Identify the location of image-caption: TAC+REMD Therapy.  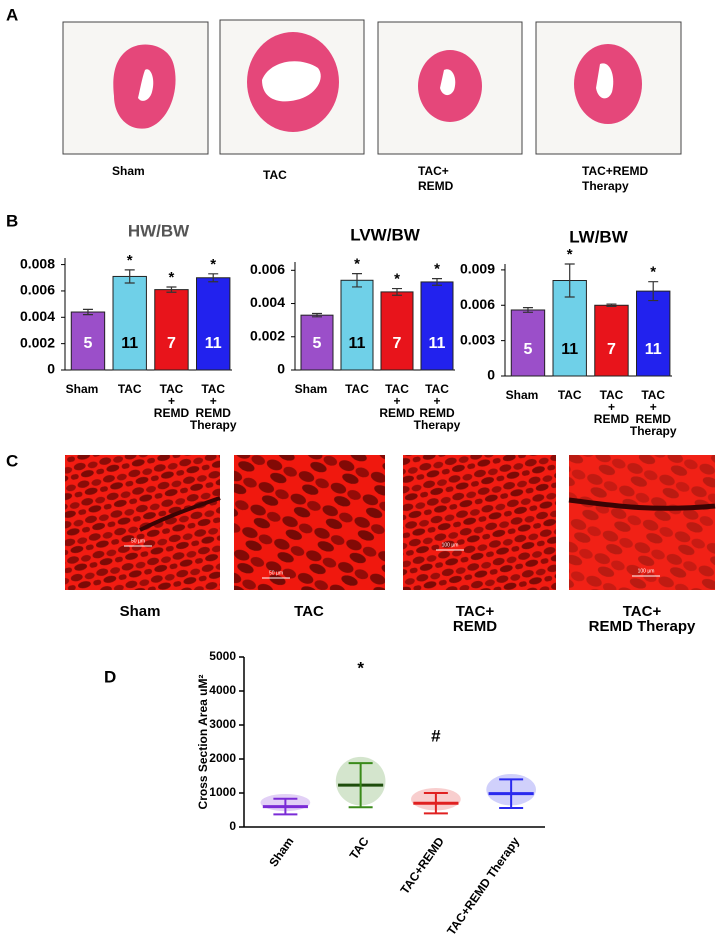
(615, 178).